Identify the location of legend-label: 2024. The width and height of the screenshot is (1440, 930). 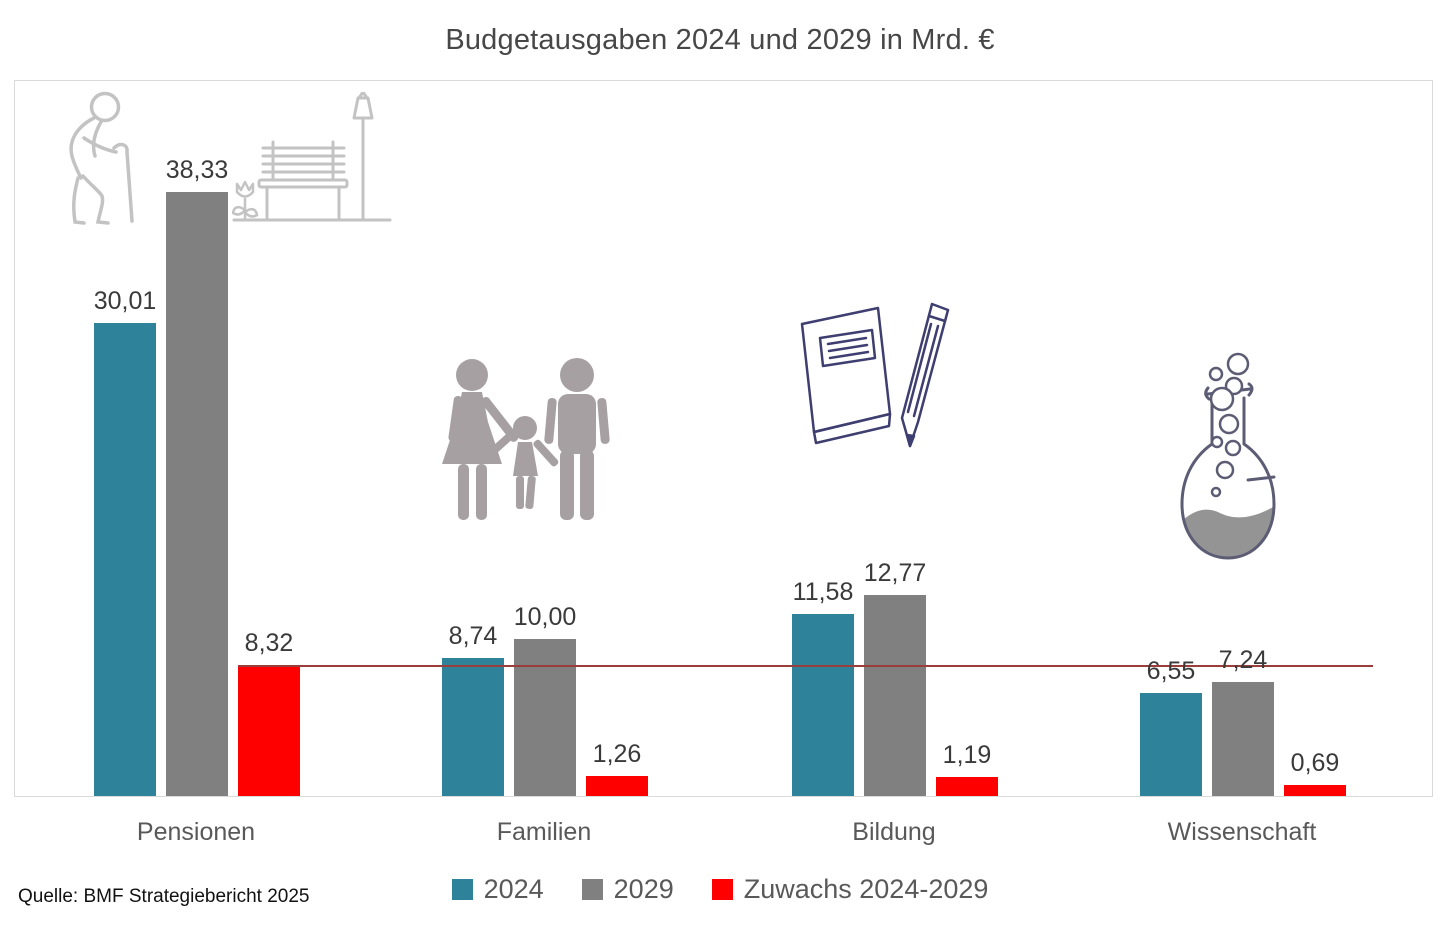
(513, 889).